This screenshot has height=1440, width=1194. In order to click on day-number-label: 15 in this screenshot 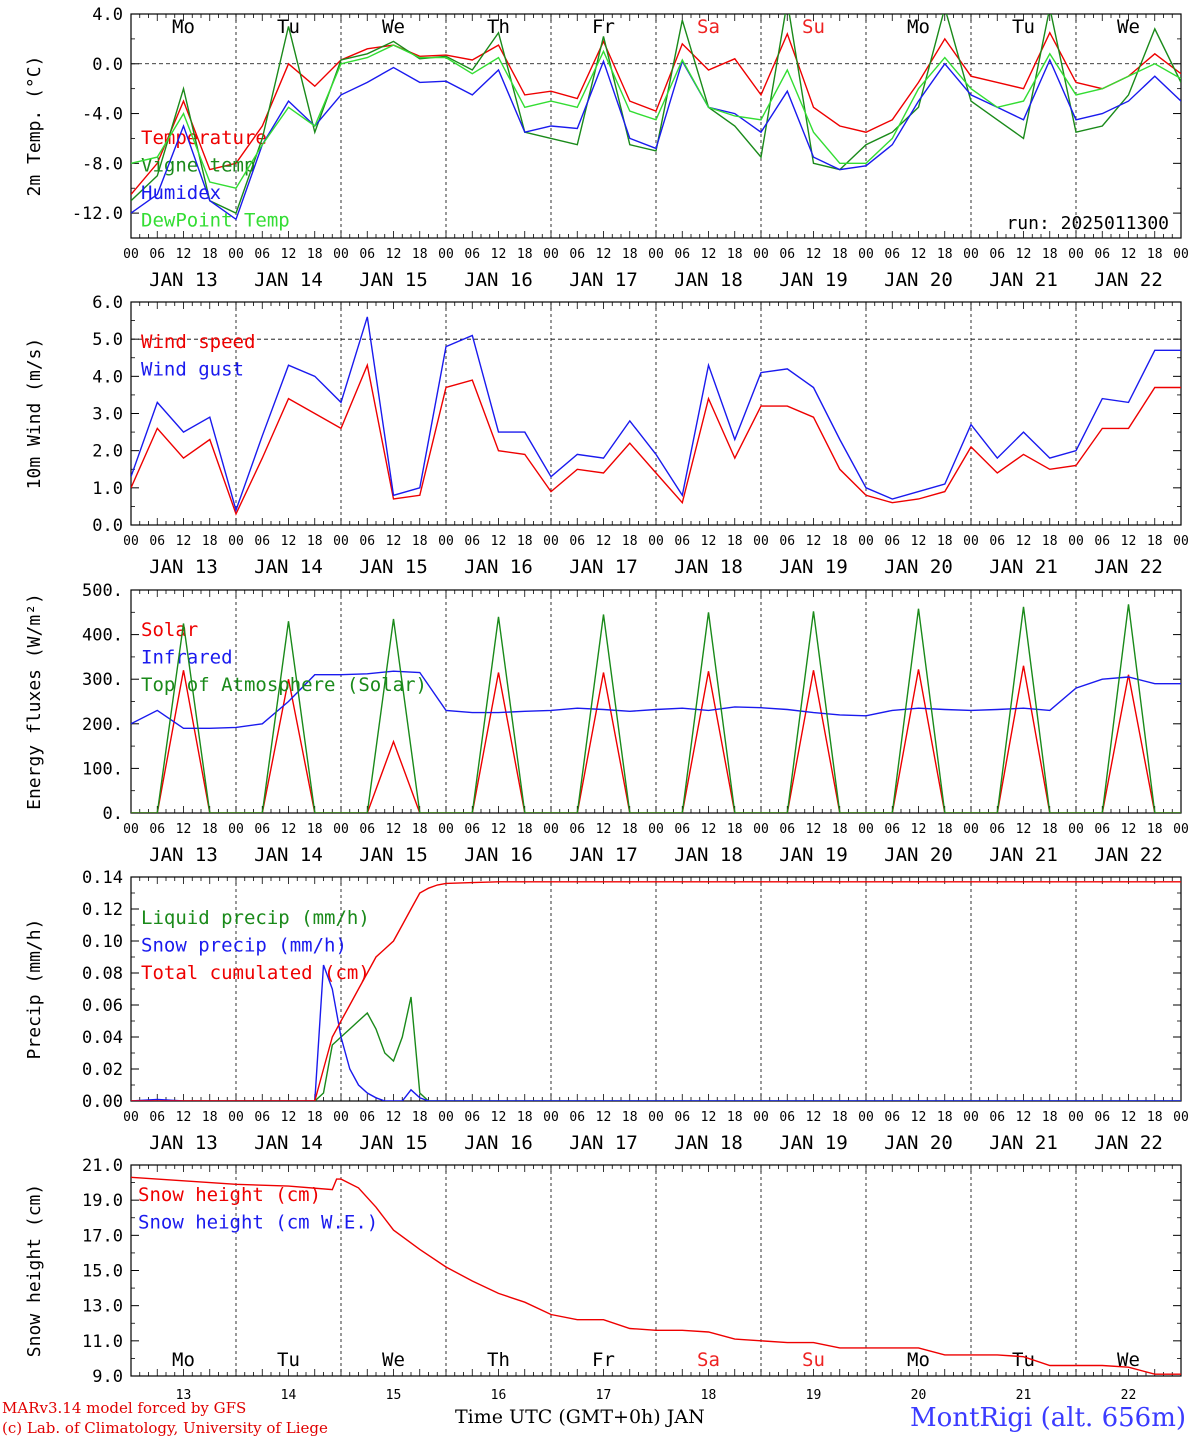, I will do `click(394, 1395)`.